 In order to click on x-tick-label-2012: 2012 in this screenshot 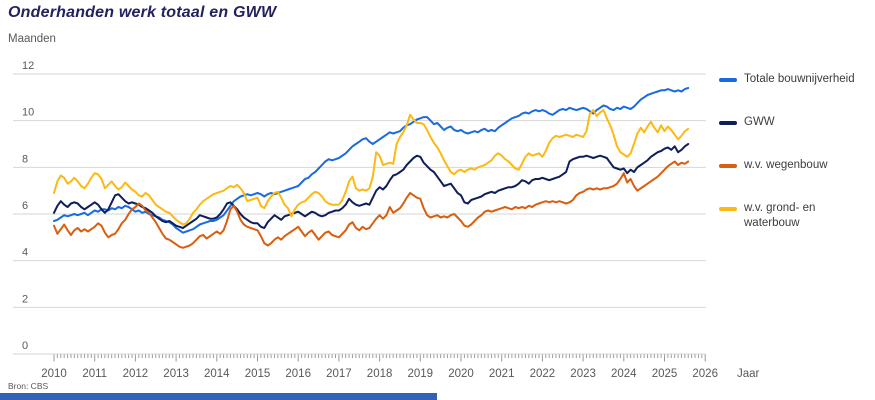, I will do `click(136, 374)`.